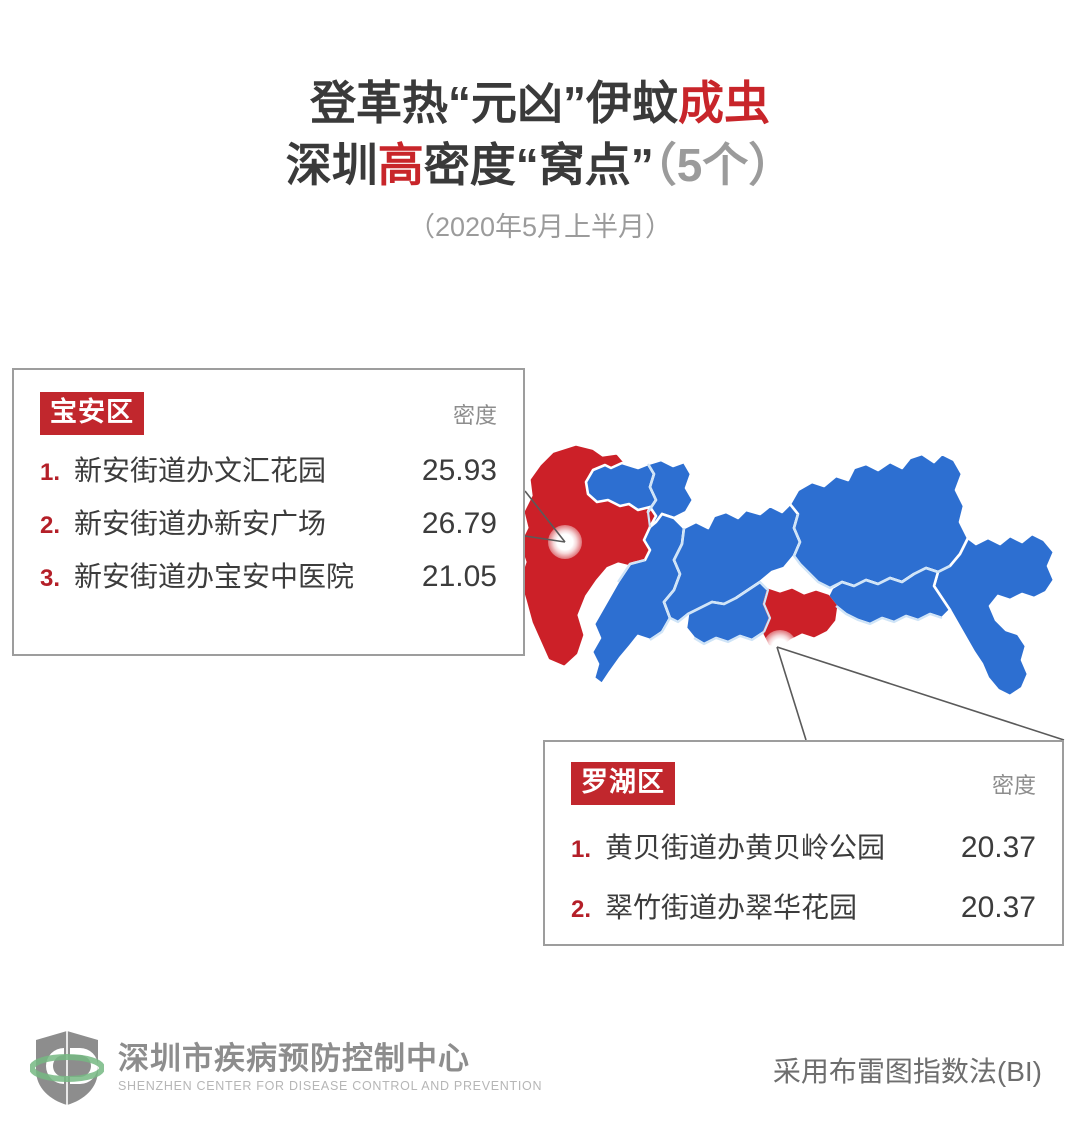 Image resolution: width=1080 pixels, height=1133 pixels. I want to click on org-name-cn: 深圳市疾病预防控制中心, so click(294, 1058).